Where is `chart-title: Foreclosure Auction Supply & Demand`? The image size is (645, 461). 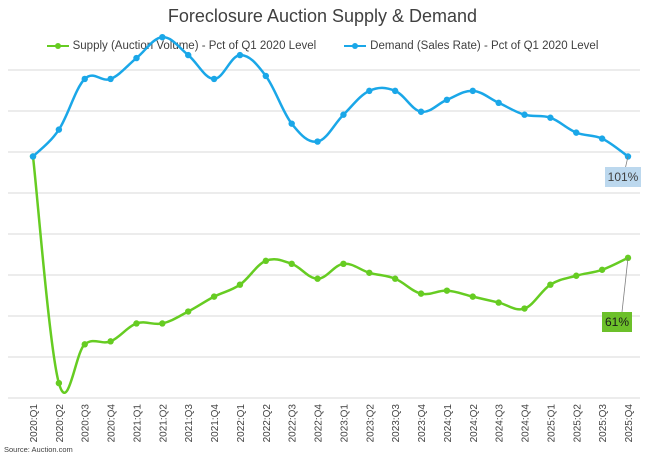 chart-title: Foreclosure Auction Supply & Demand is located at coordinates (322, 16).